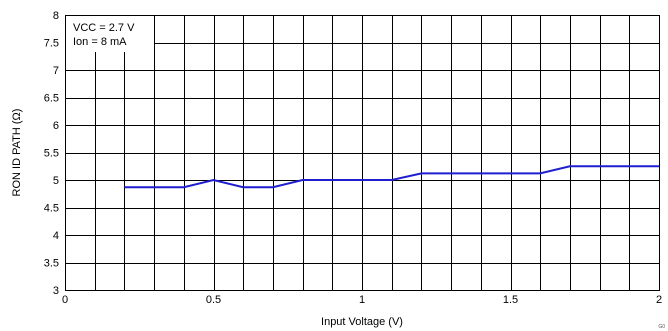  Describe the element at coordinates (56, 126) in the screenshot. I see `y-tick-label: 6` at that location.